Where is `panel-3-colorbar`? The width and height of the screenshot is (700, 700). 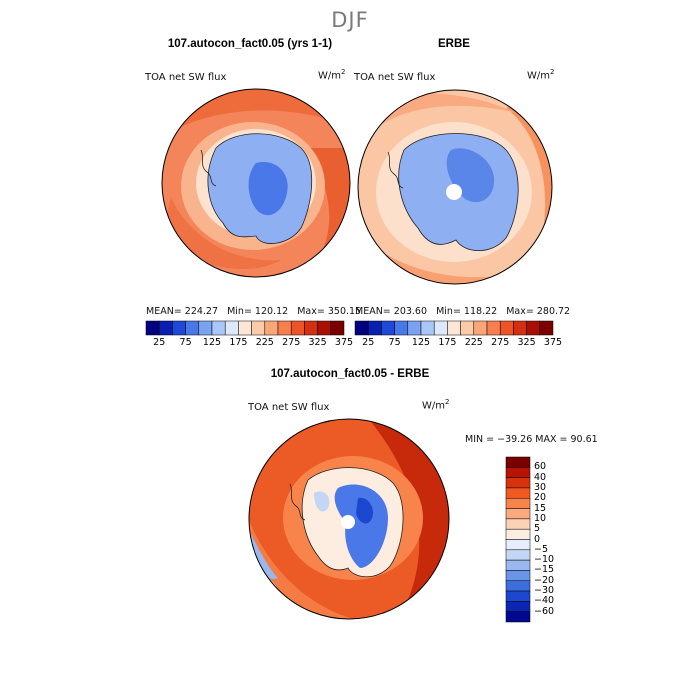
panel-3-colorbar is located at coordinates (518, 539).